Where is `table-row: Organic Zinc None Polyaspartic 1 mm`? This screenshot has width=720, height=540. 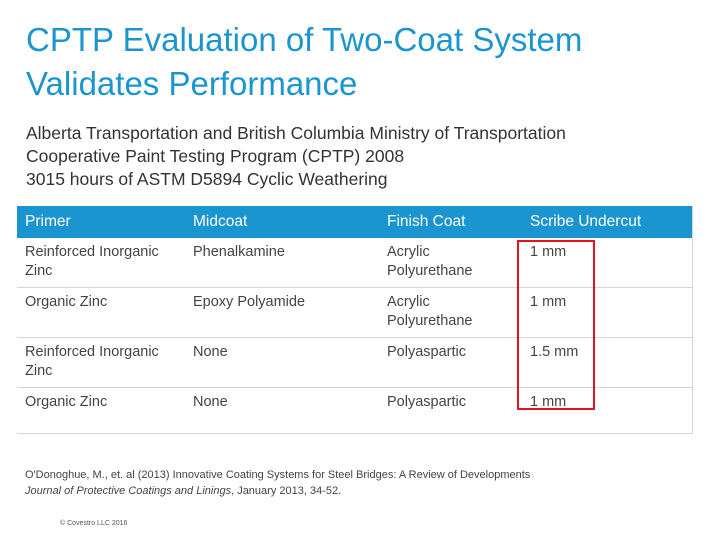
table-row: Organic Zinc None Polyaspartic 1 mm is located at coordinates (354, 411).